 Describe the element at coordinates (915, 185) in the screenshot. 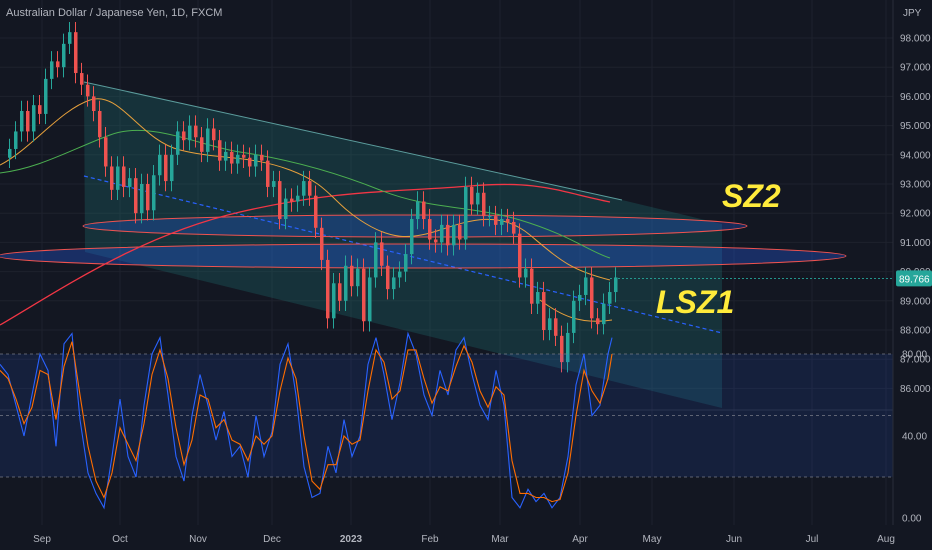

I see `price-tick-label: 93.000` at that location.